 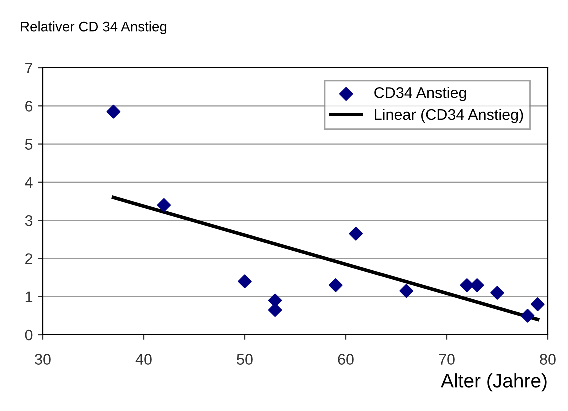 What do you see at coordinates (346, 359) in the screenshot?
I see `x-tick-label: 60` at bounding box center [346, 359].